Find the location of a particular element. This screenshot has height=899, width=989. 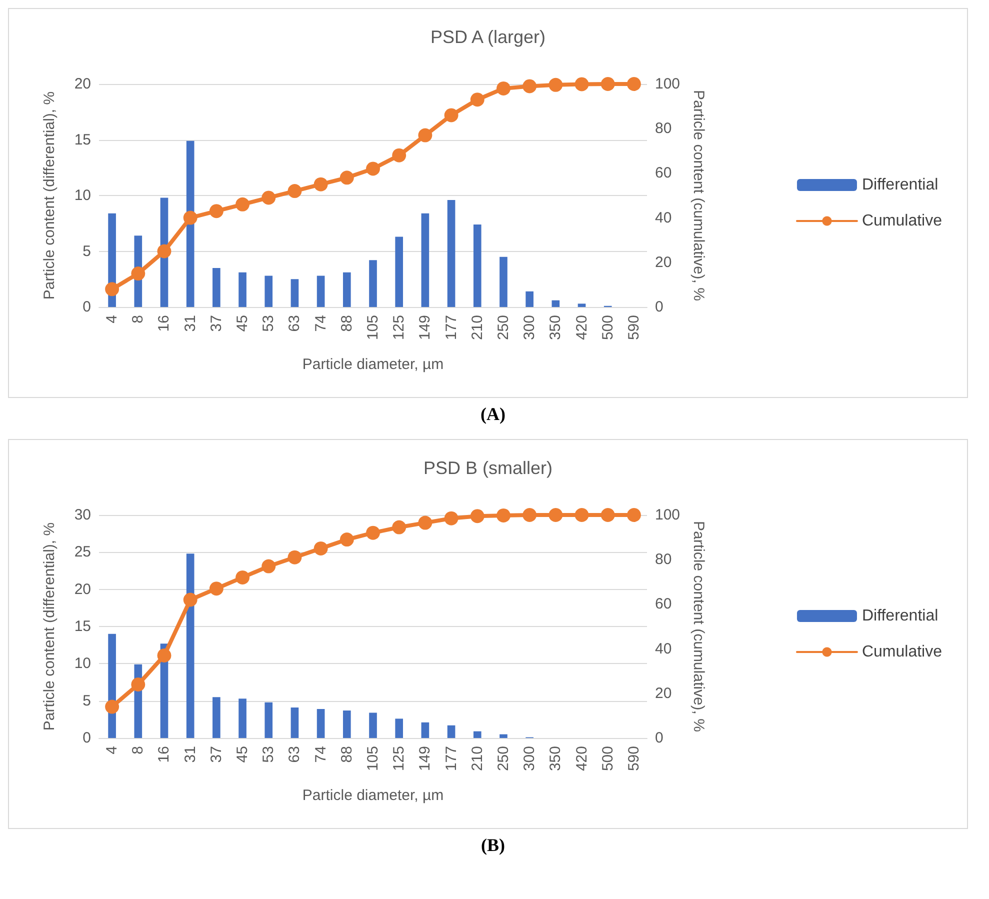

x-tick-label: 125 is located at coordinates (399, 327).